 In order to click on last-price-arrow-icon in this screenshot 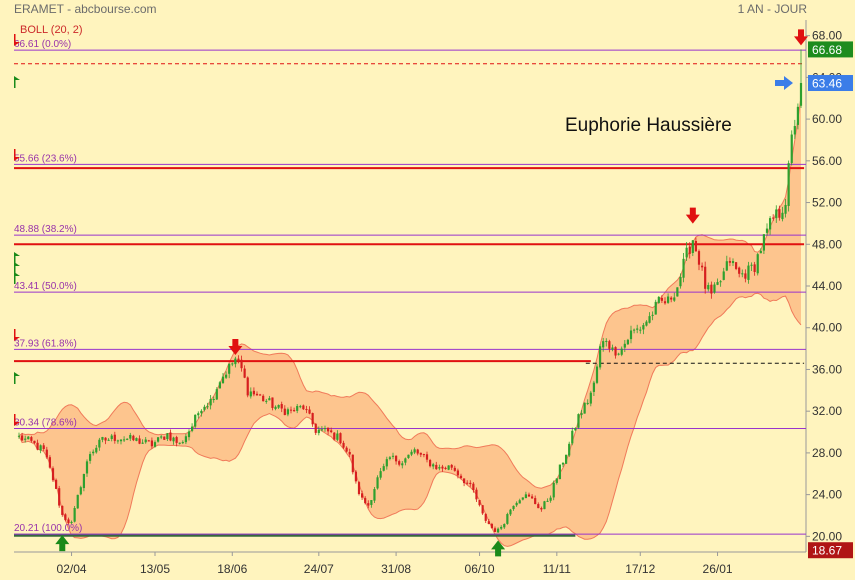, I will do `click(784, 83)`.